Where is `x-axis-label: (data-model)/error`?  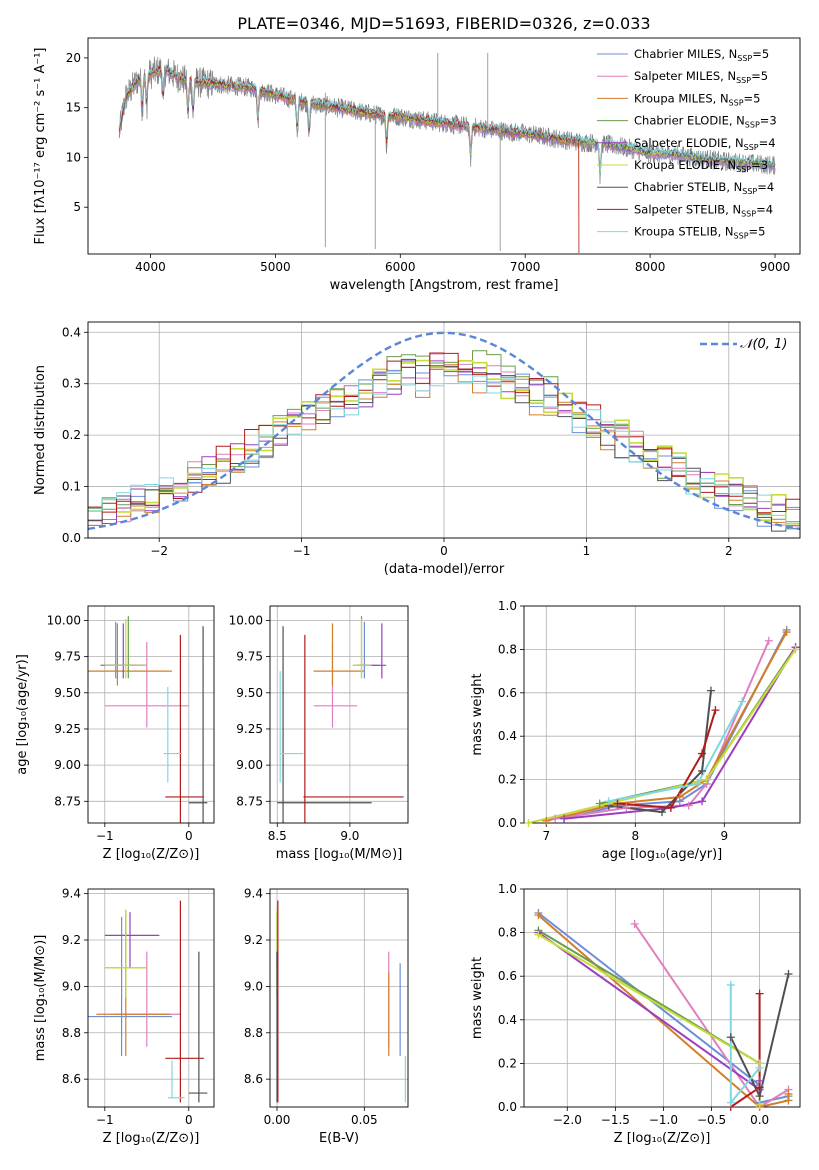 x-axis-label: (data-model)/error is located at coordinates (444, 569).